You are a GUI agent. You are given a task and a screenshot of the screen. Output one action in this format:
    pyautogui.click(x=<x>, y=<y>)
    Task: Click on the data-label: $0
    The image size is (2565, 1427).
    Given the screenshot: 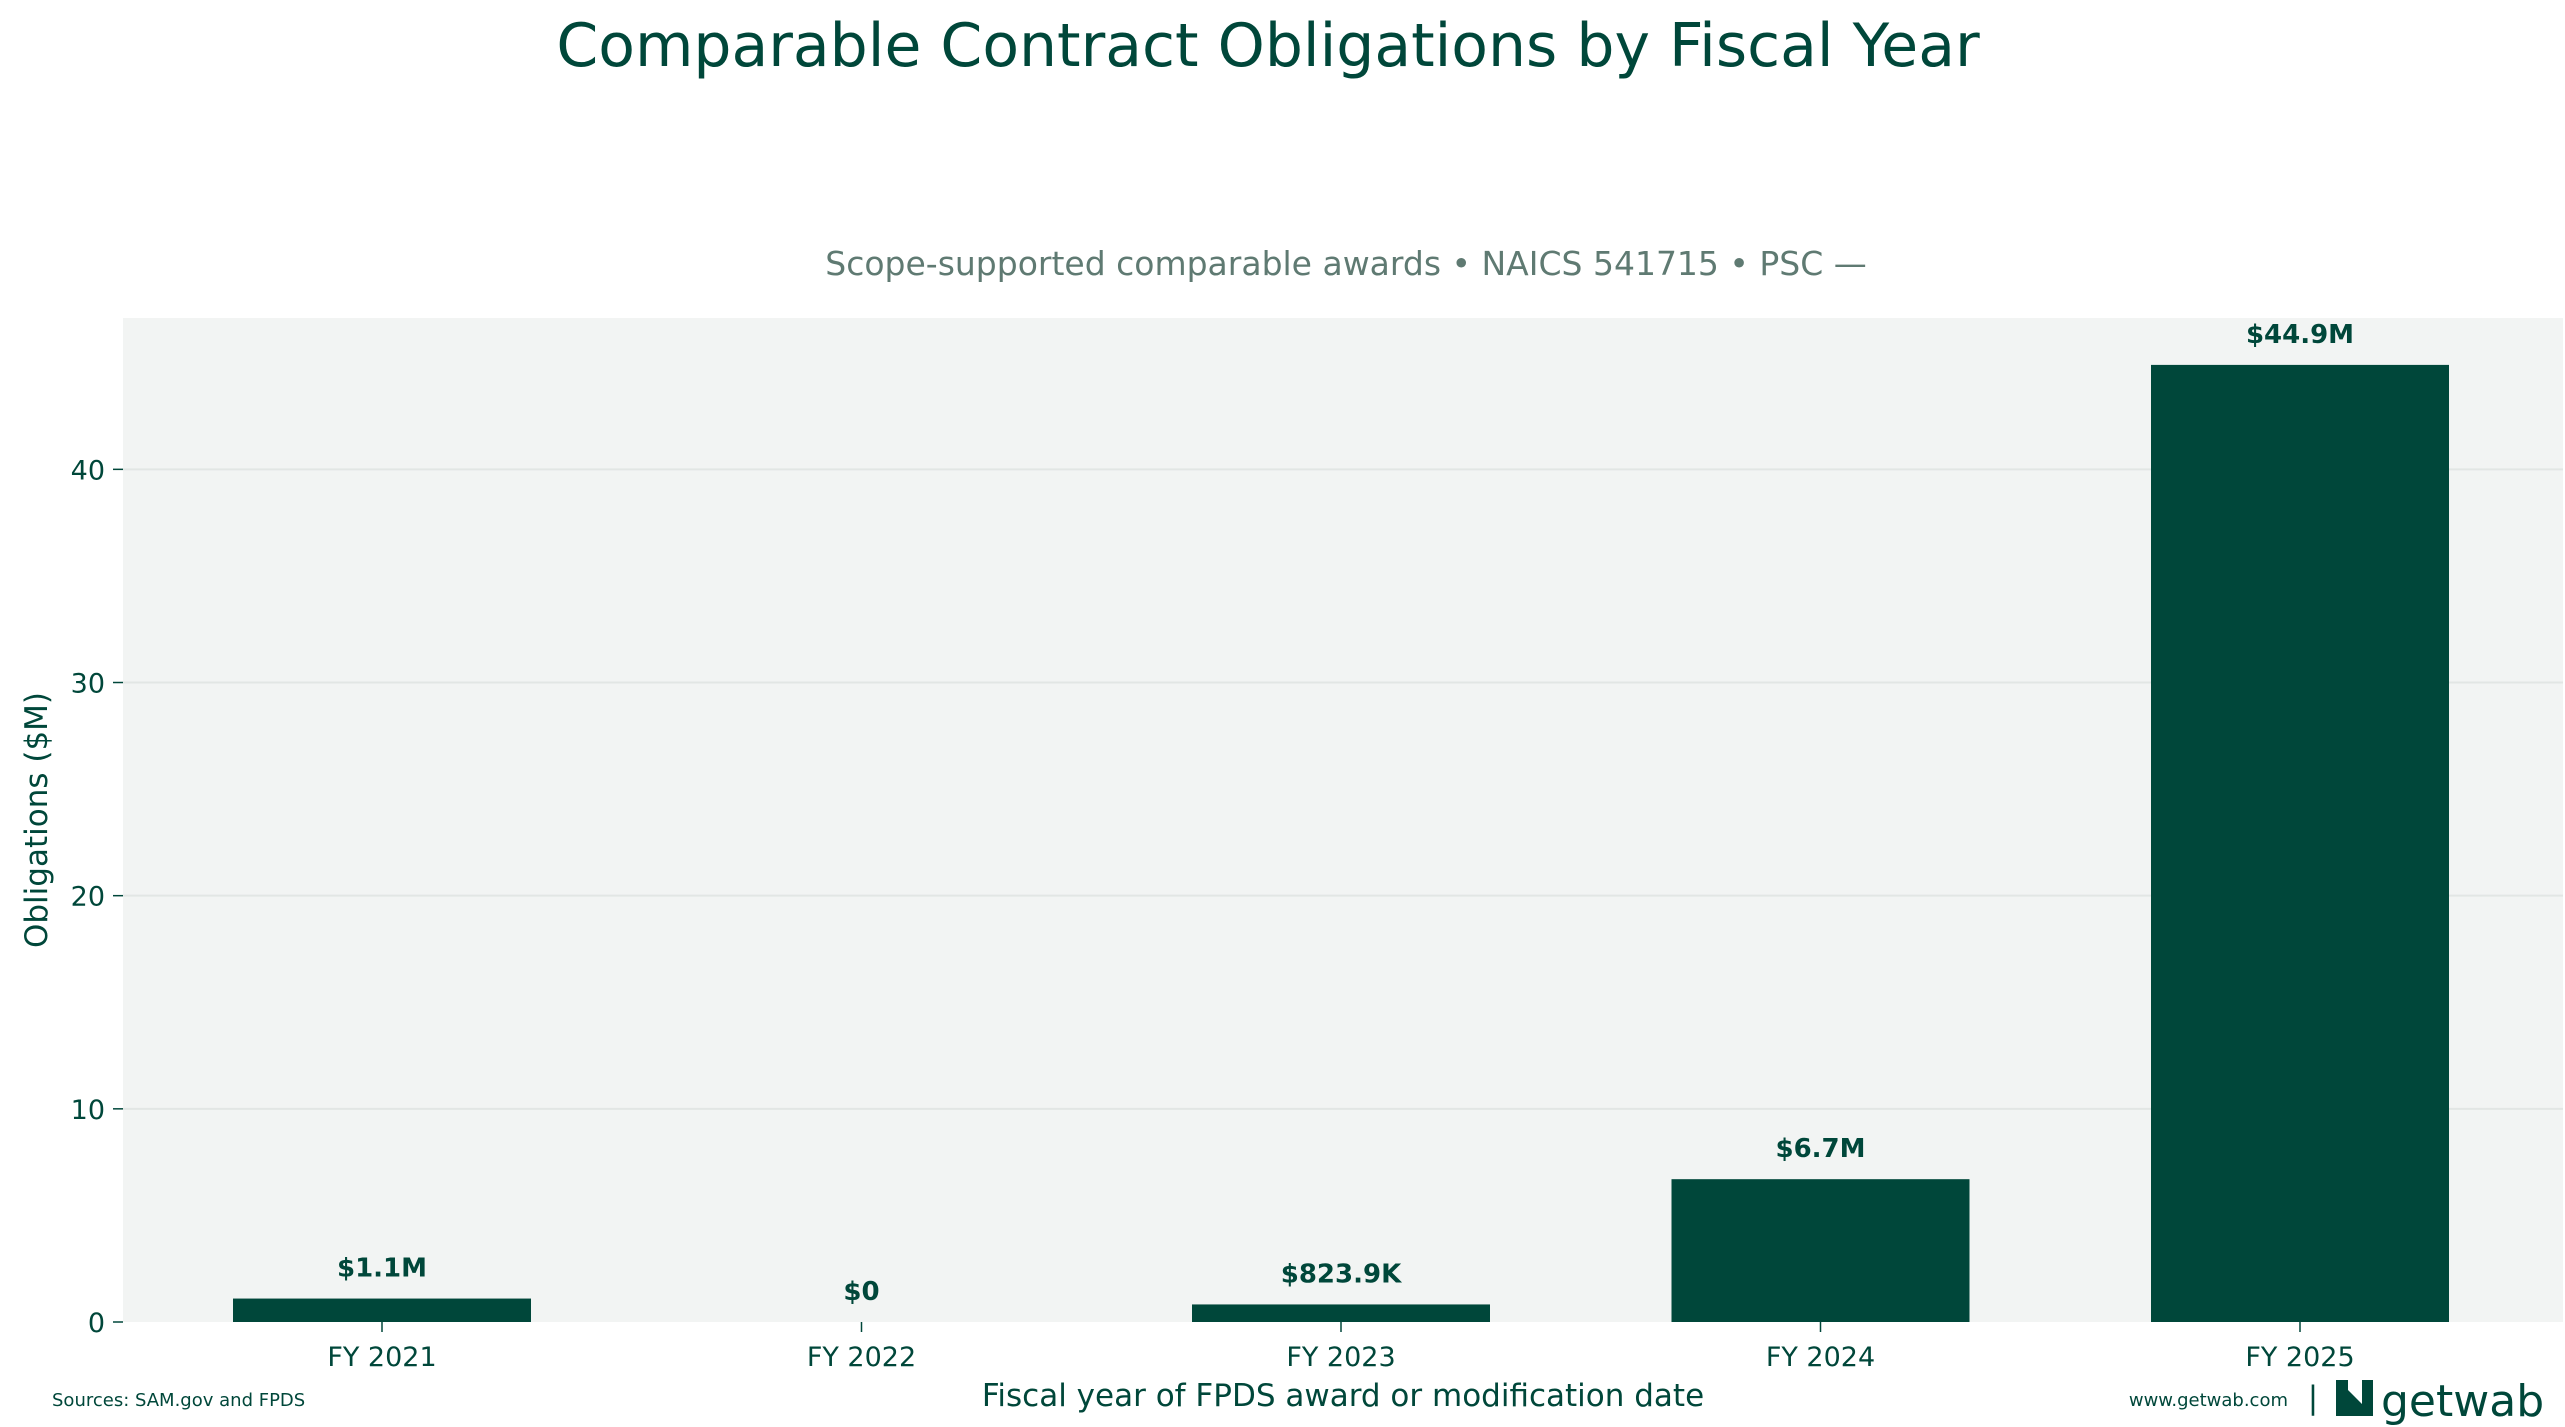 What is the action you would take?
    pyautogui.click(x=861, y=1292)
    